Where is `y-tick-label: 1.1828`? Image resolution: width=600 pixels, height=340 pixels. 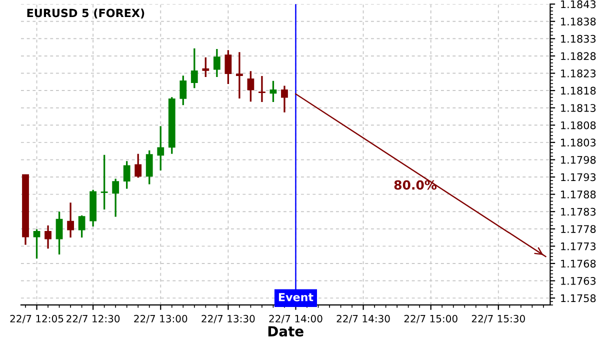 y-tick-label: 1.1828 is located at coordinates (578, 56).